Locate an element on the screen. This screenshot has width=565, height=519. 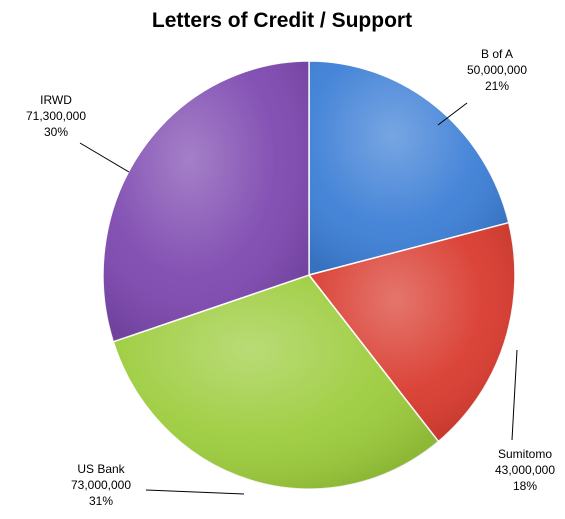
slice-label-value-us-bank: 73,000,000 is located at coordinates (101, 485).